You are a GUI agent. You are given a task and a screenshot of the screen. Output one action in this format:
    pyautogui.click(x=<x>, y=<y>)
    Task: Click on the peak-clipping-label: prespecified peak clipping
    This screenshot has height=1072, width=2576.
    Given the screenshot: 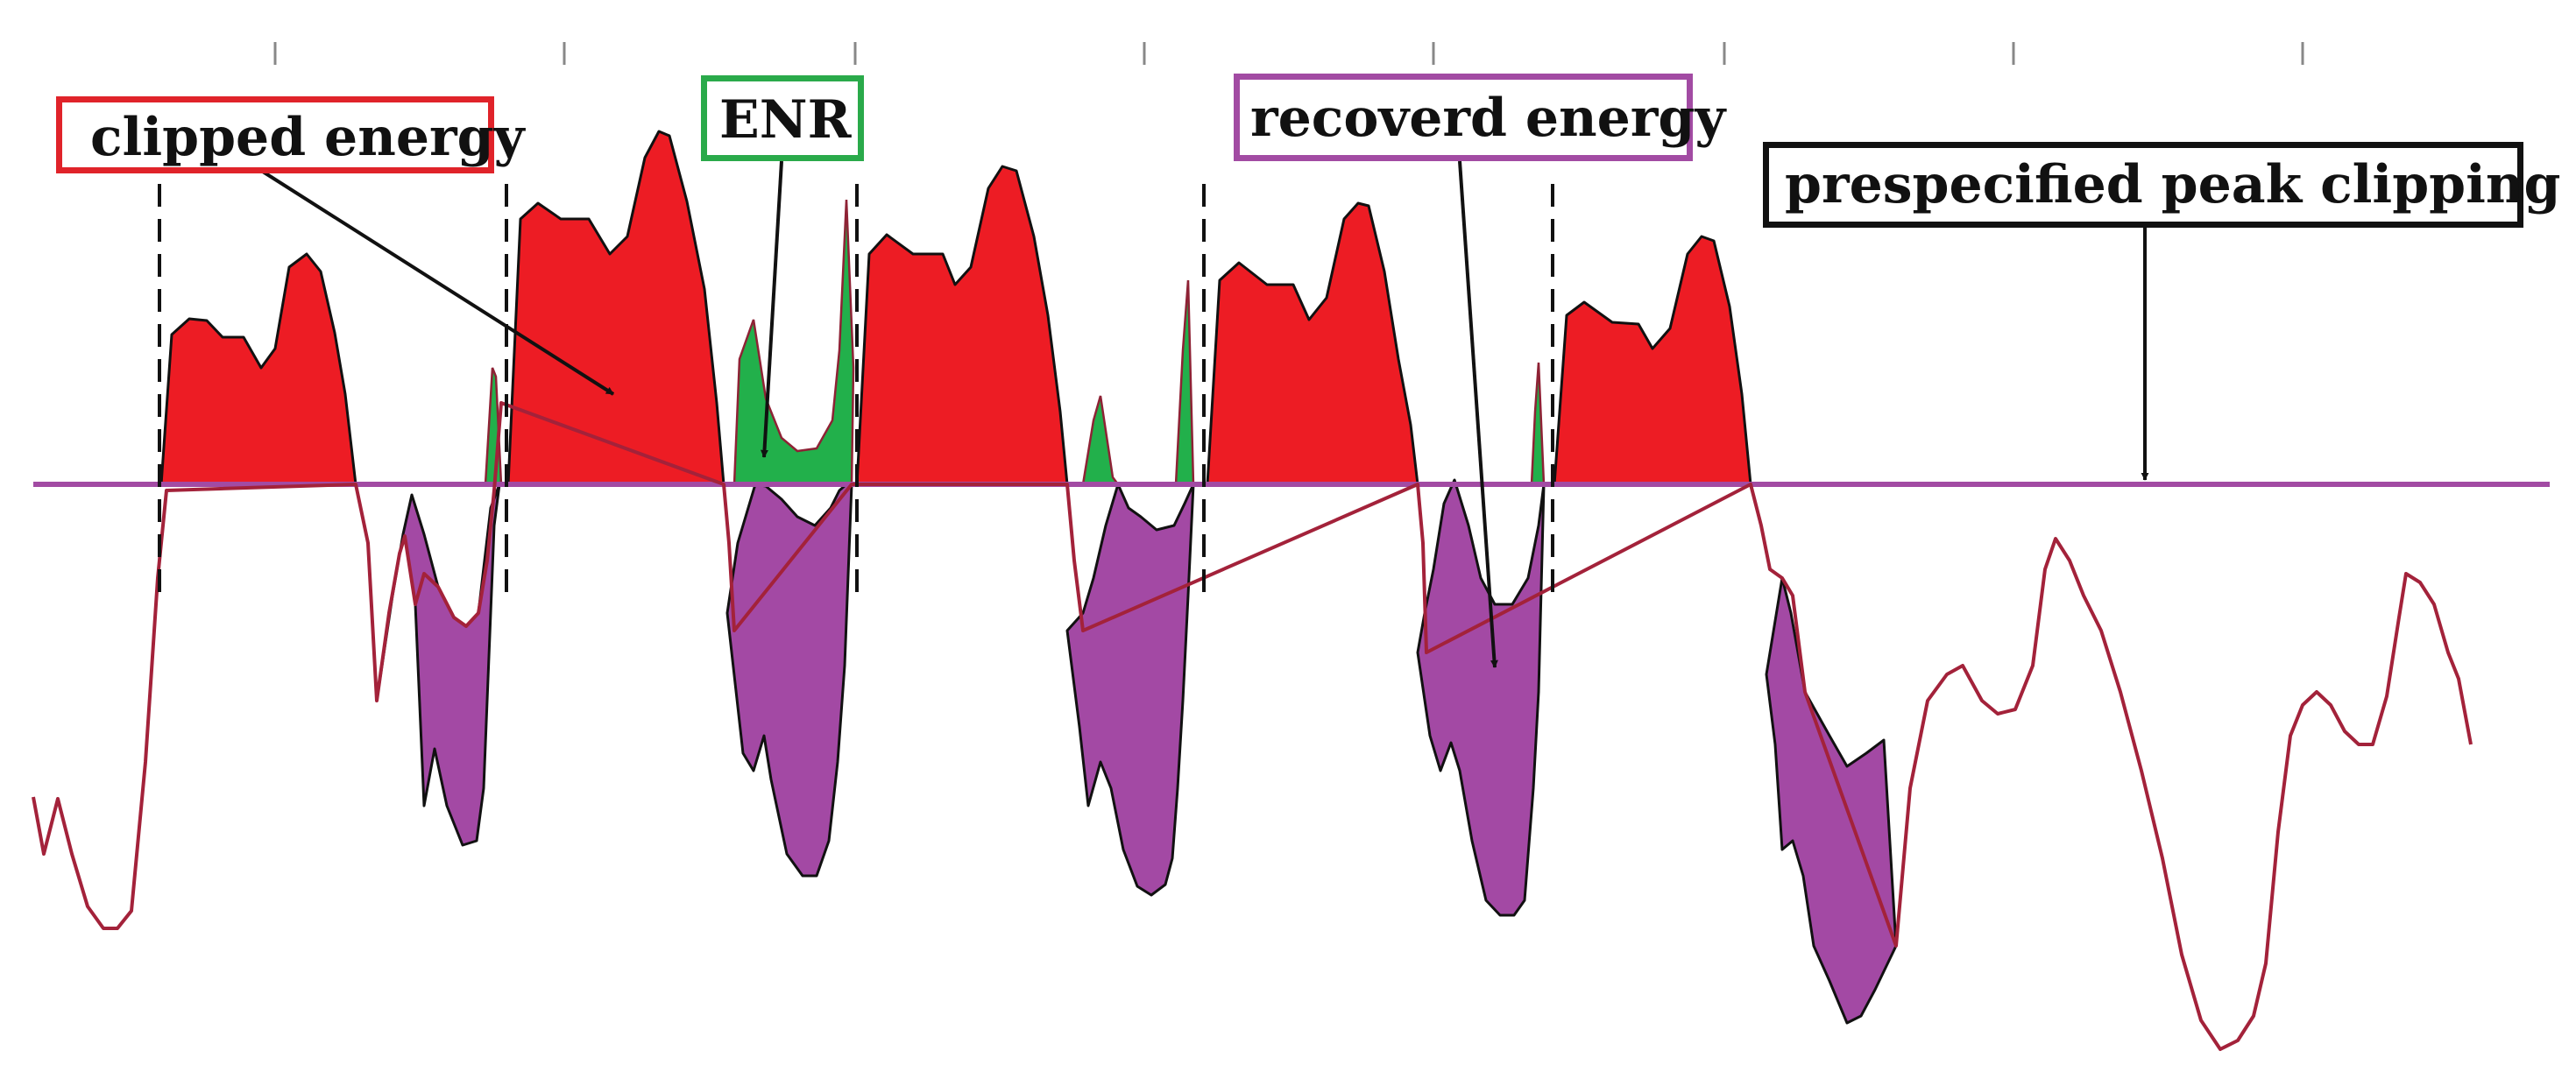 What is the action you would take?
    pyautogui.click(x=2161, y=185)
    